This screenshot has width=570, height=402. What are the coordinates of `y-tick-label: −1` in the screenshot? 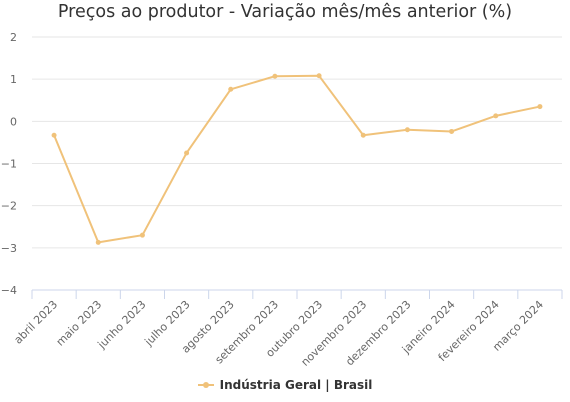 It's located at (9, 164).